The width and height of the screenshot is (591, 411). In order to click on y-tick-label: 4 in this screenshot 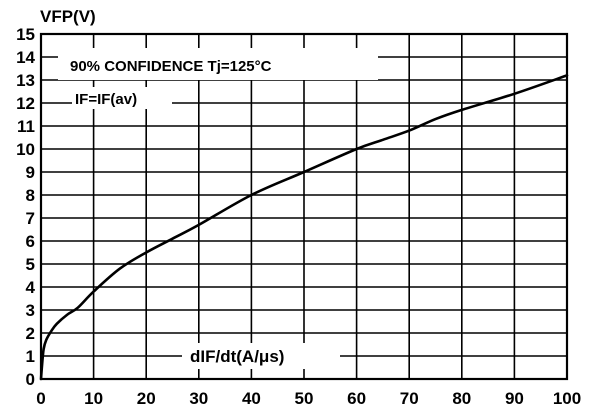, I will do `click(31, 287)`.